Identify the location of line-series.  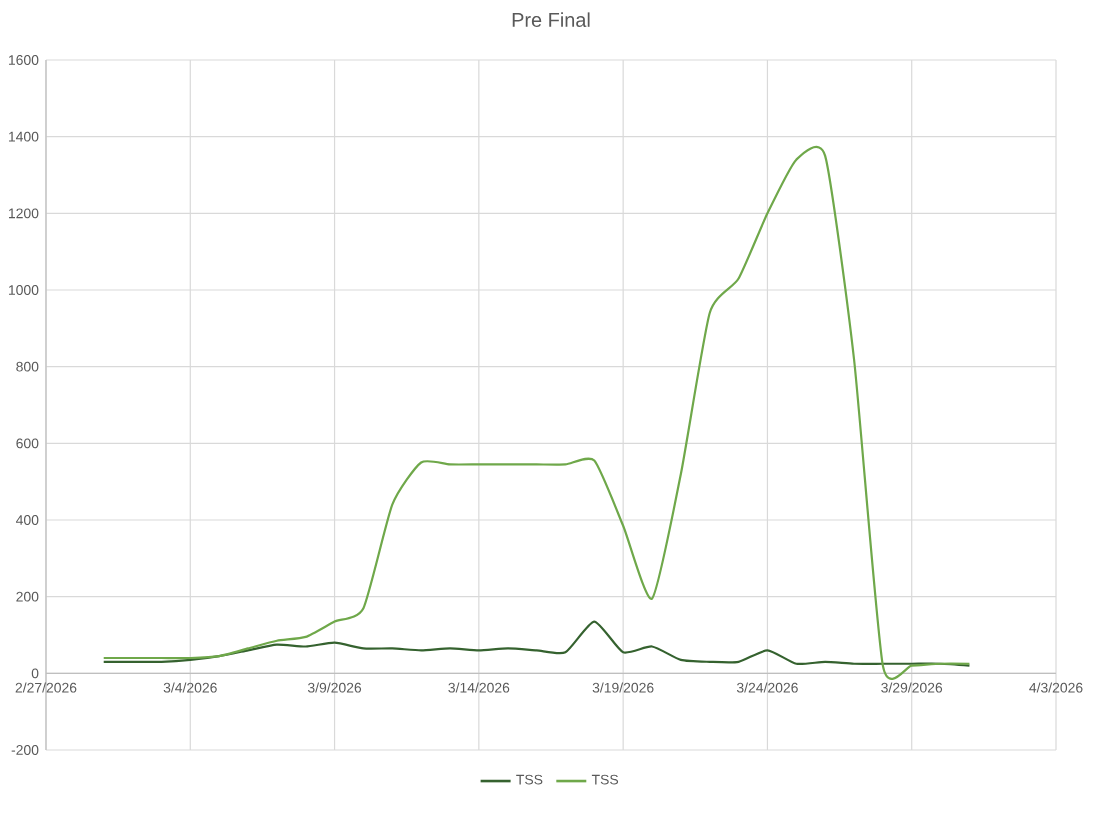
(536, 643).